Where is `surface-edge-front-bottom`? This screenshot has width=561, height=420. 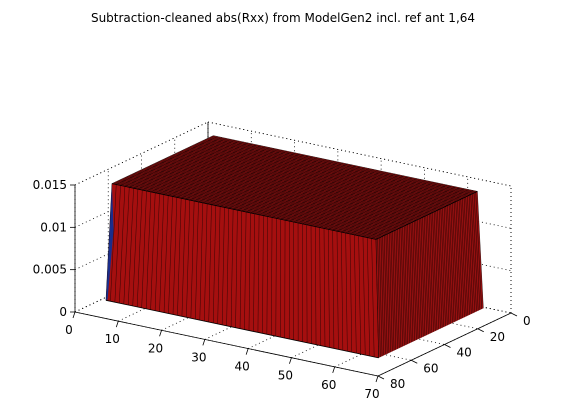 surface-edge-front-bottom is located at coordinates (242, 329).